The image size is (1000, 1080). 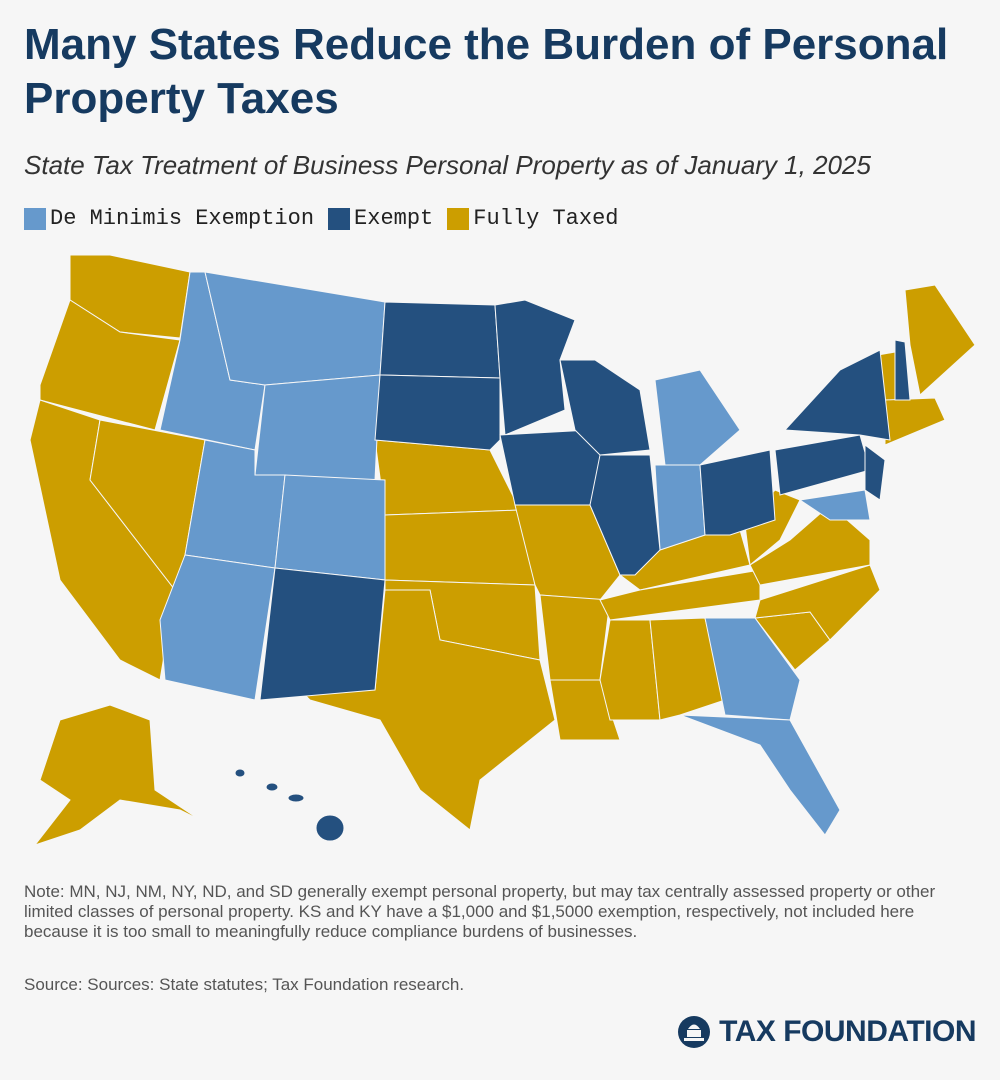 I want to click on legend-label: Fully Taxed, so click(x=546, y=218).